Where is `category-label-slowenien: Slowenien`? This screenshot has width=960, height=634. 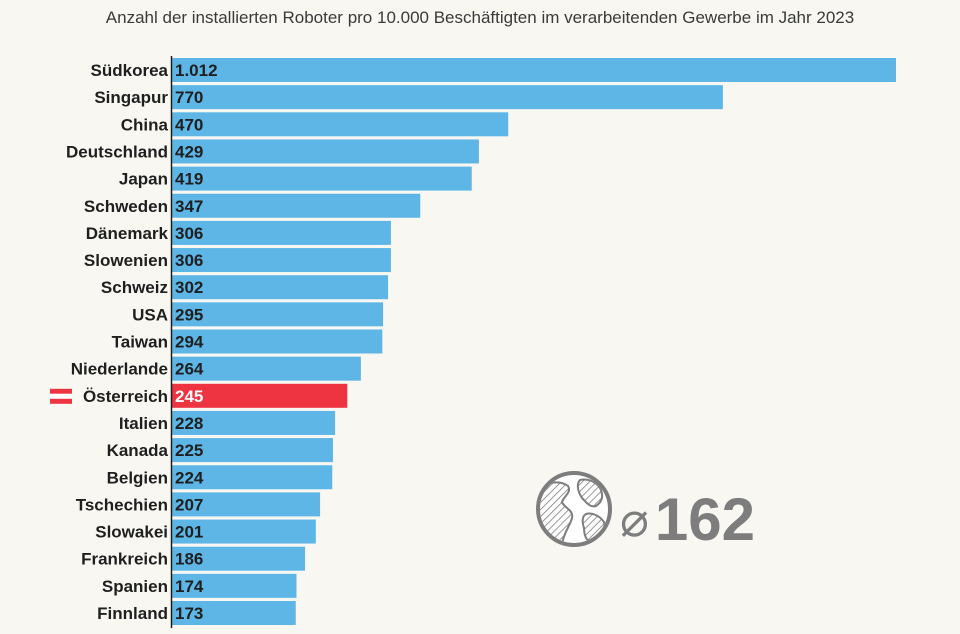 category-label-slowenien: Slowenien is located at coordinates (126, 260).